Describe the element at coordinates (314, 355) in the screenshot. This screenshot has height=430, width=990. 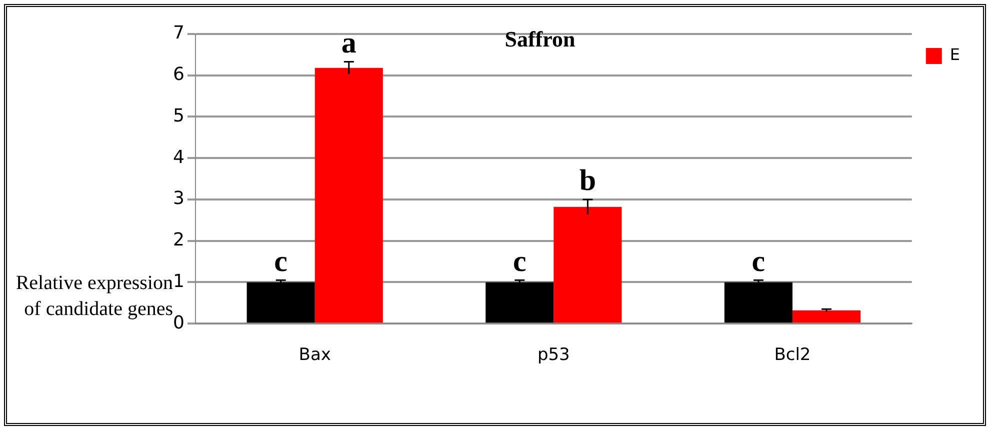
I see `x-tick-label: Bax` at that location.